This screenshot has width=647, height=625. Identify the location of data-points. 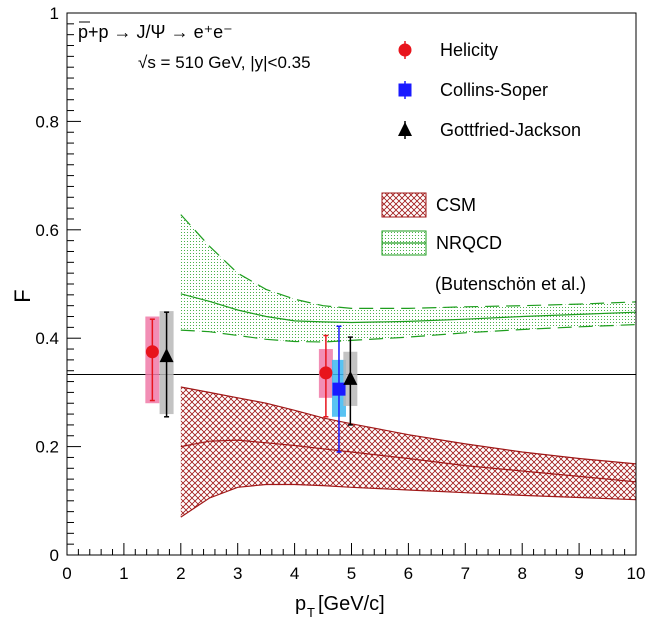
(251, 382).